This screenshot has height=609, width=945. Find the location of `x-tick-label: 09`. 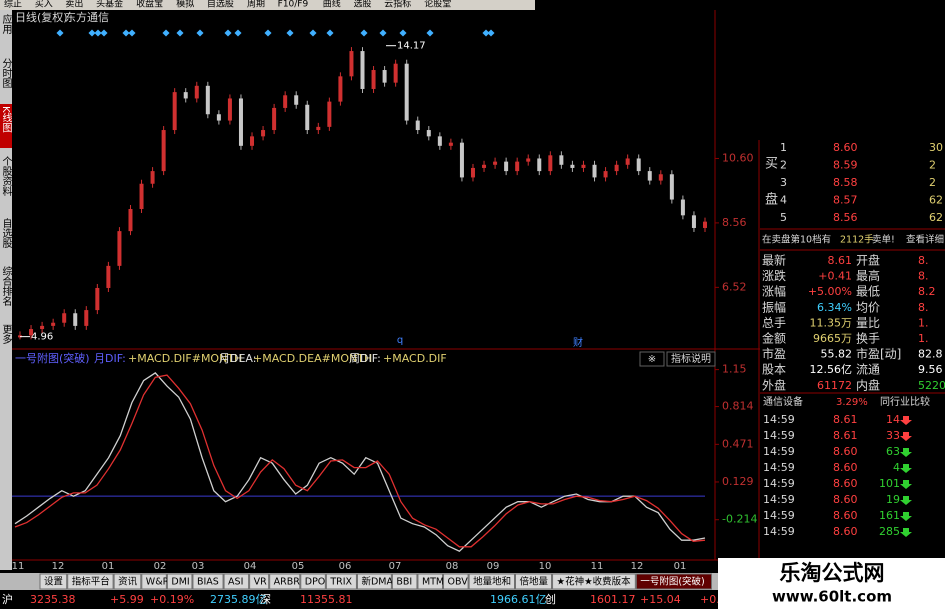

x-tick-label: 09 is located at coordinates (493, 566).